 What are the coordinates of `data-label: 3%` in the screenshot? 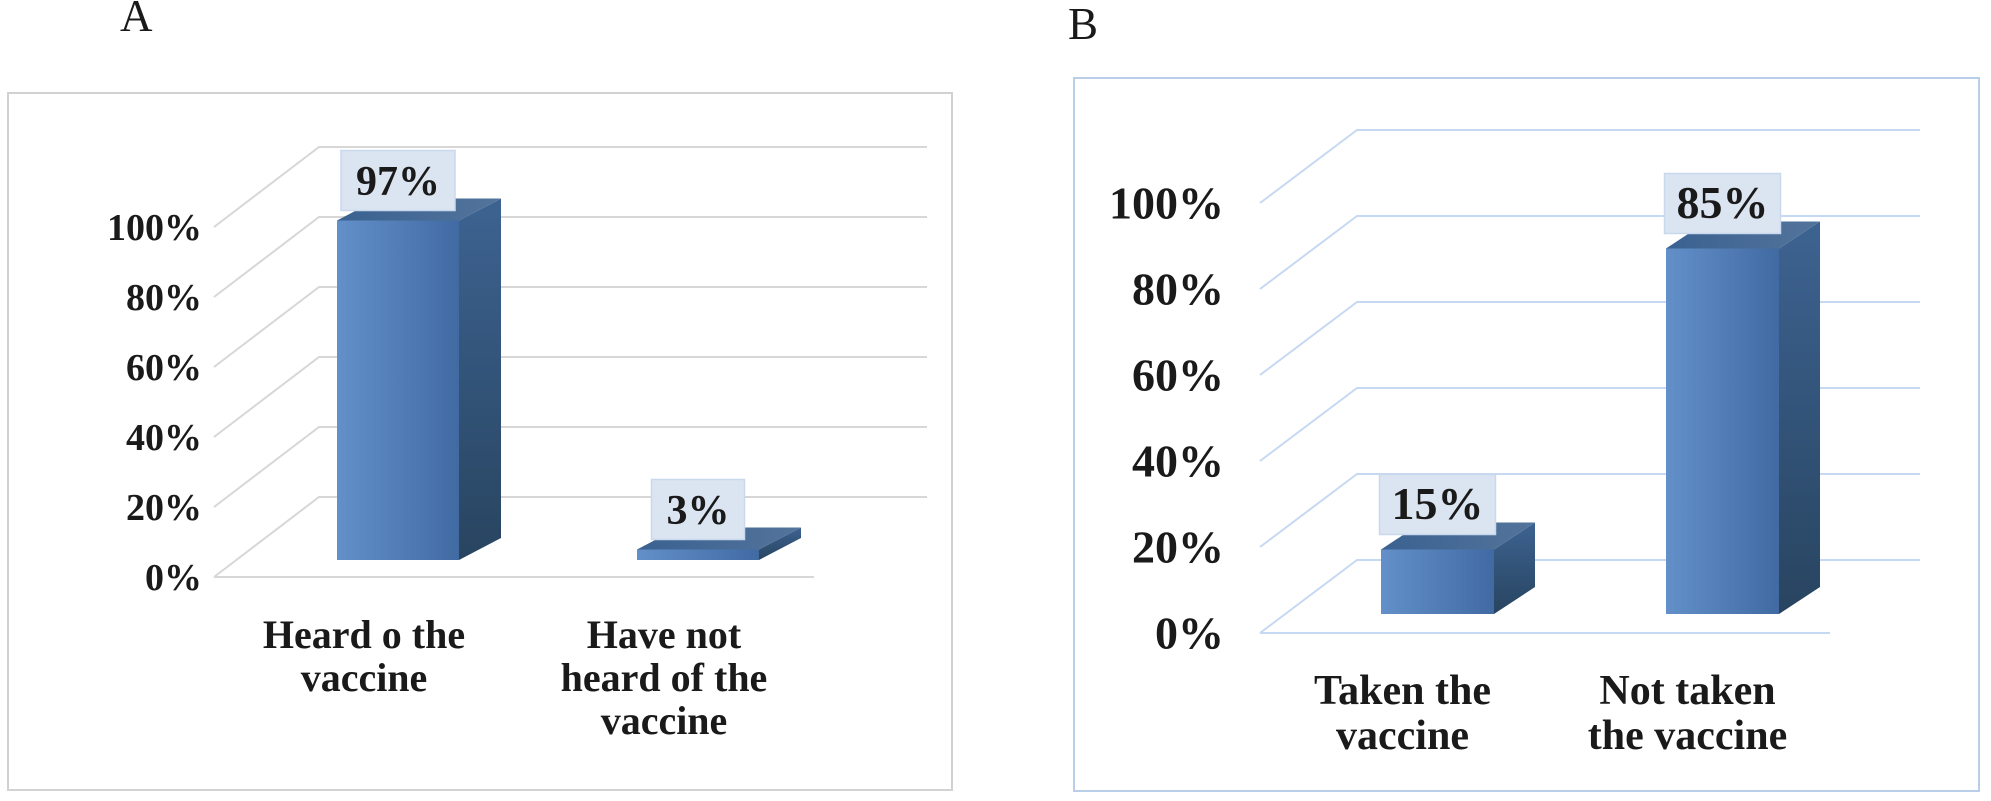 It's located at (698, 511).